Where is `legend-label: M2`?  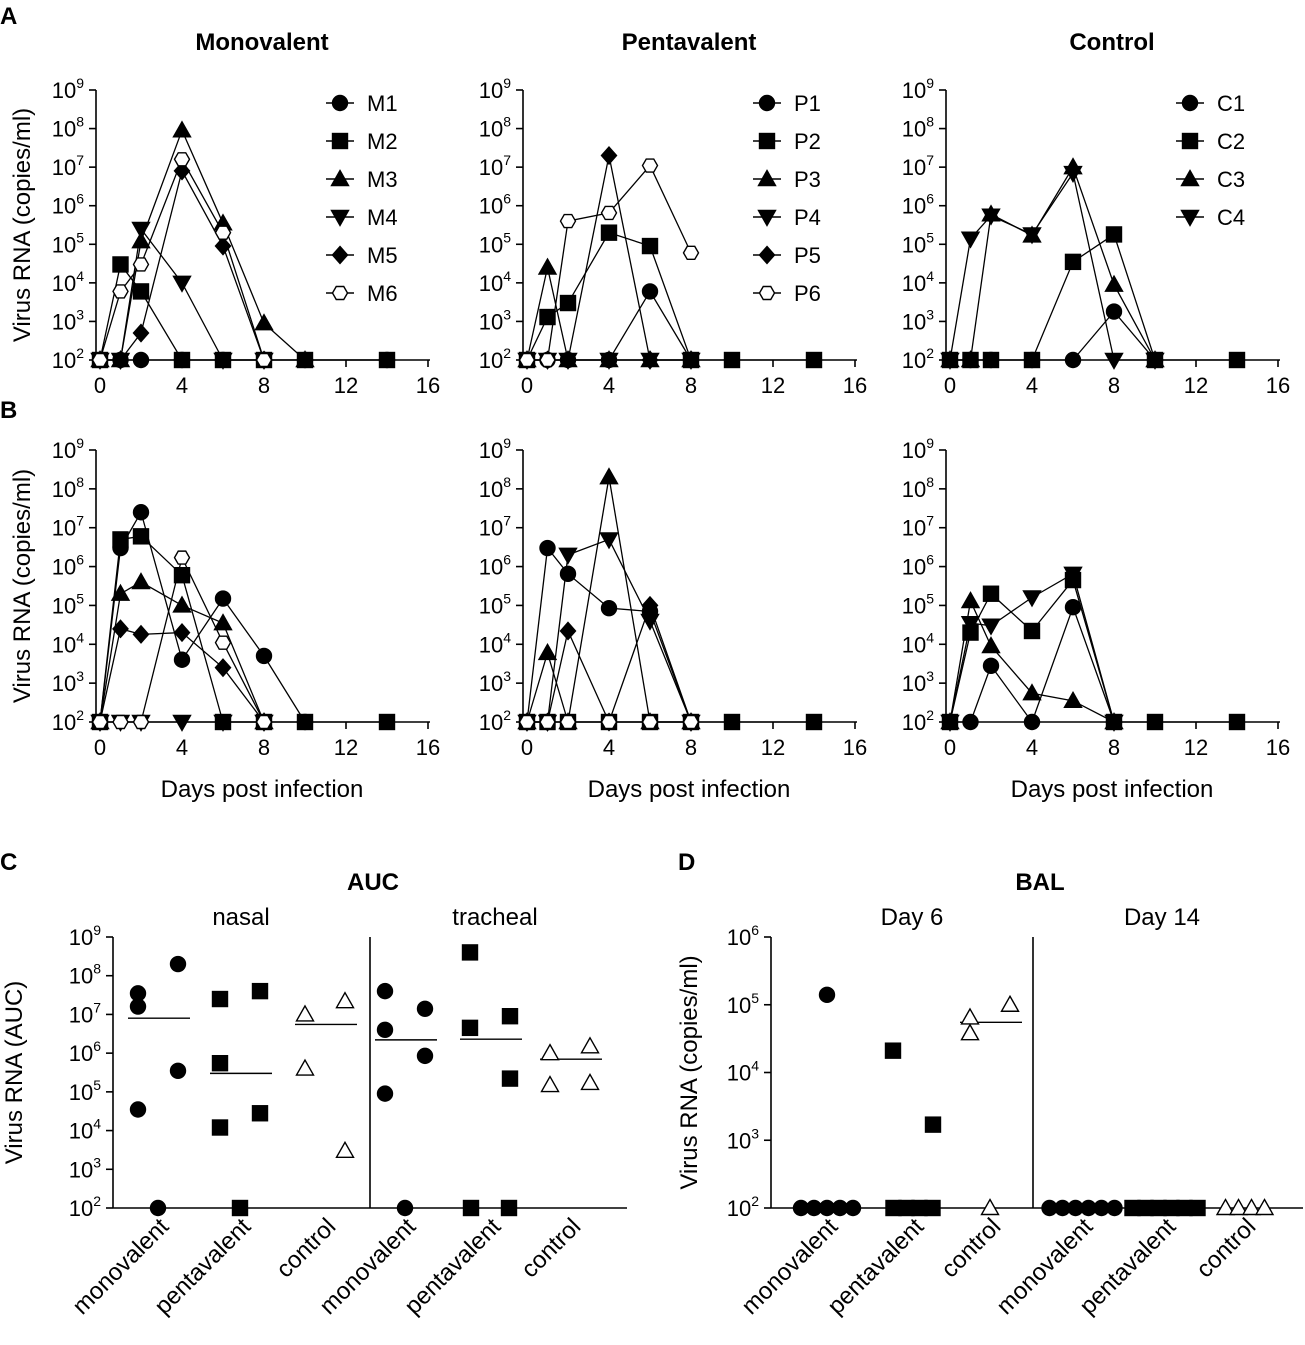 legend-label: M2 is located at coordinates (382, 141).